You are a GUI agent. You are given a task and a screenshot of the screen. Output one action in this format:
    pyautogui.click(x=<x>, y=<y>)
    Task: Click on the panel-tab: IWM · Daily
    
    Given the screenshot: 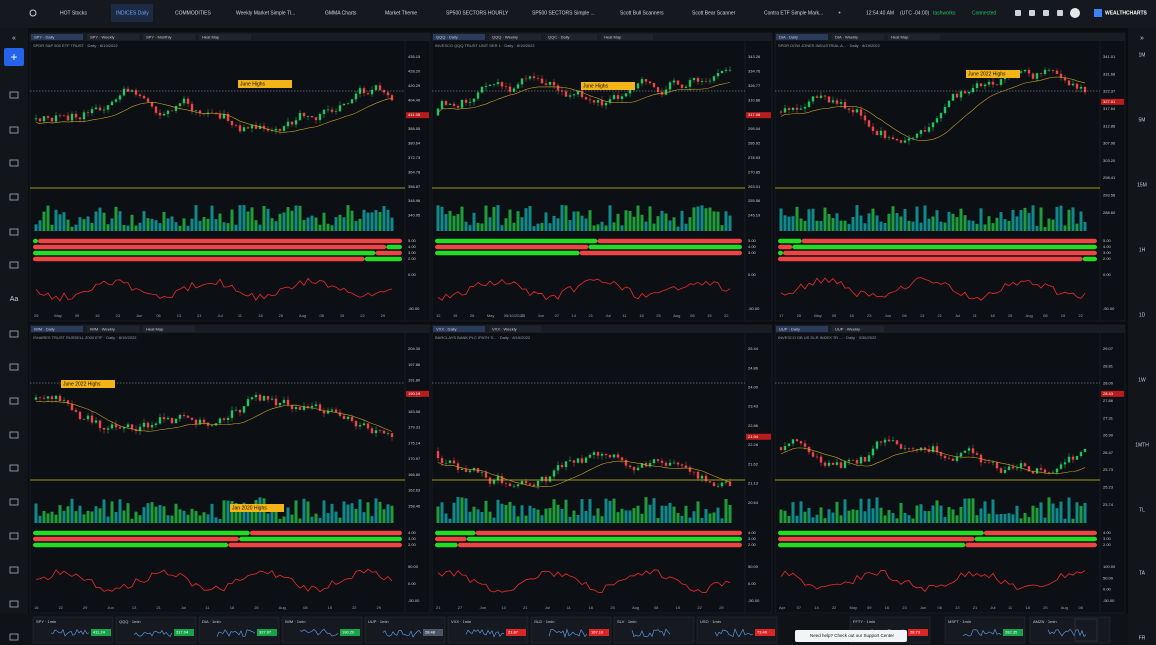 What is the action you would take?
    pyautogui.click(x=44, y=329)
    